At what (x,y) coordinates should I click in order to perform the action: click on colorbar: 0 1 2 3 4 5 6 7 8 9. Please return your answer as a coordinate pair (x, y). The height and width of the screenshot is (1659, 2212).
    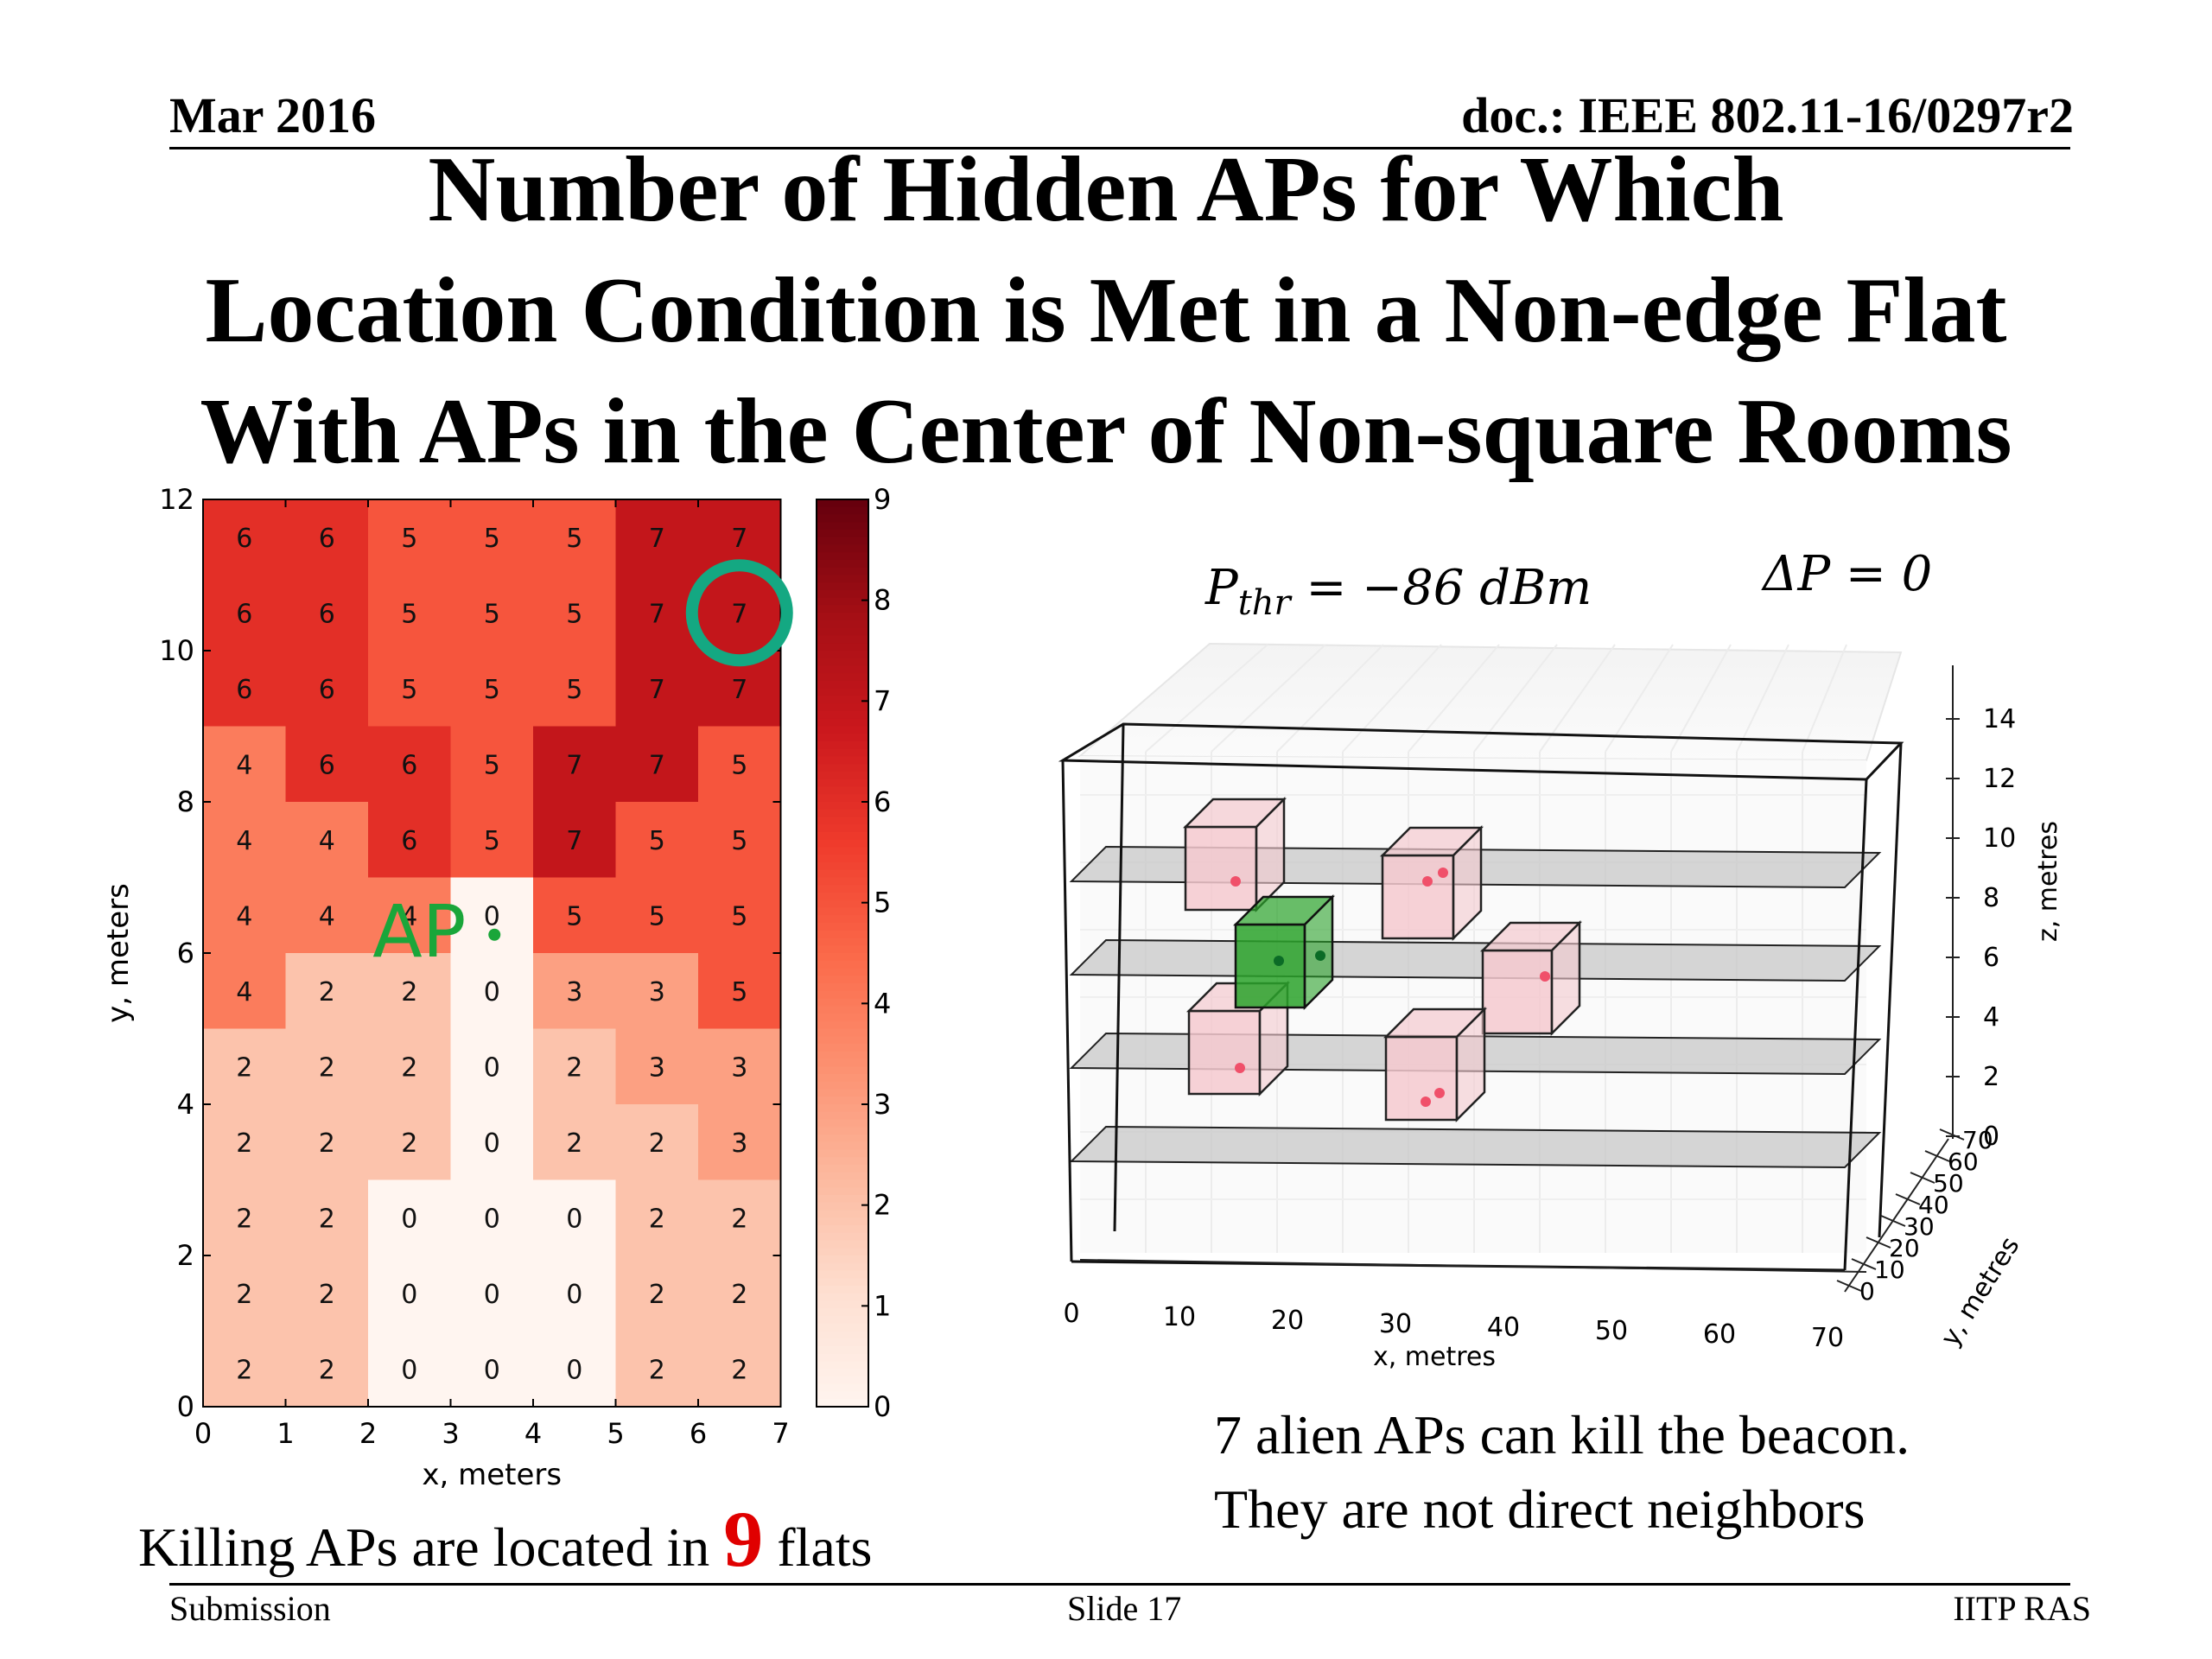
    Looking at the image, I should click on (853, 953).